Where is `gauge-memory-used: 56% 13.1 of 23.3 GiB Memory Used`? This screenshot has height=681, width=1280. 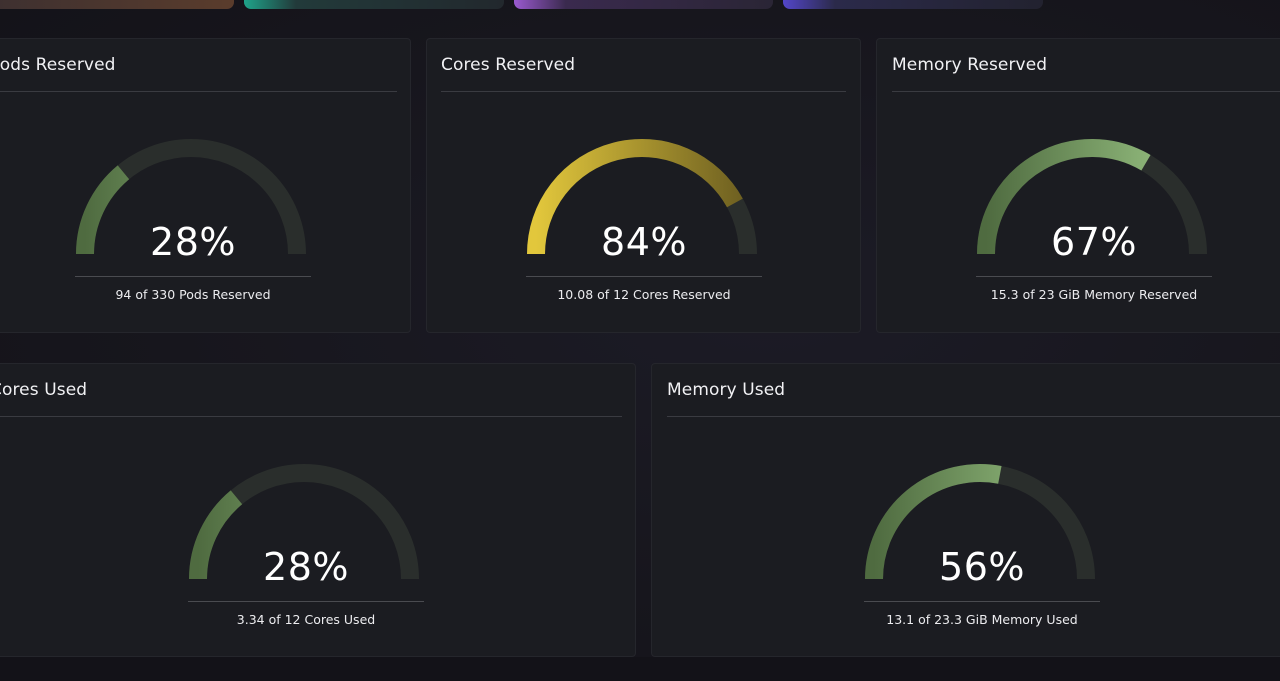 gauge-memory-used: 56% 13.1 of 23.3 GiB Memory Used is located at coordinates (982, 540).